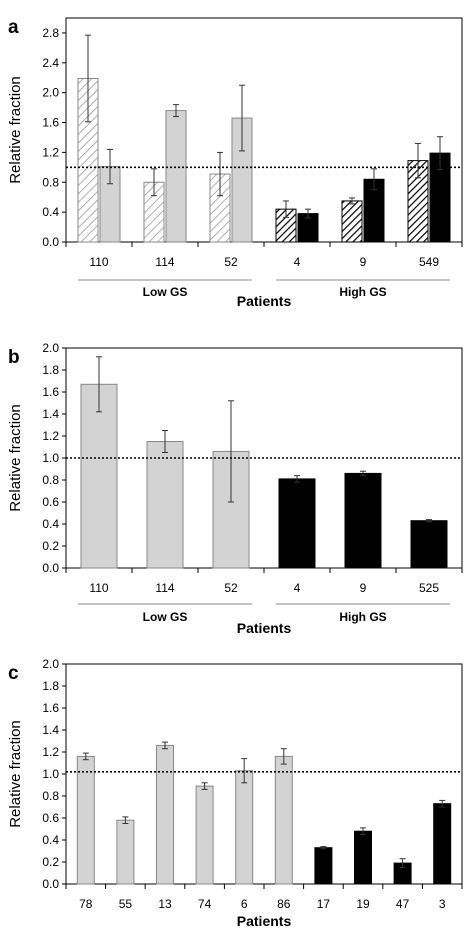 Image resolution: width=474 pixels, height=936 pixels. What do you see at coordinates (429, 588) in the screenshot?
I see `x-tick-label: 525` at bounding box center [429, 588].